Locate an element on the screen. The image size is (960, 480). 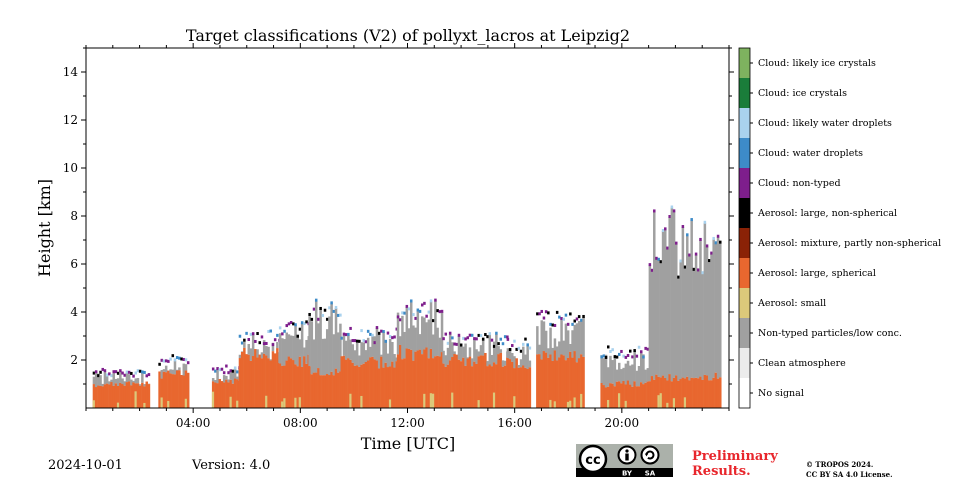
x-tick-label: 04:00 is located at coordinates (193, 423).